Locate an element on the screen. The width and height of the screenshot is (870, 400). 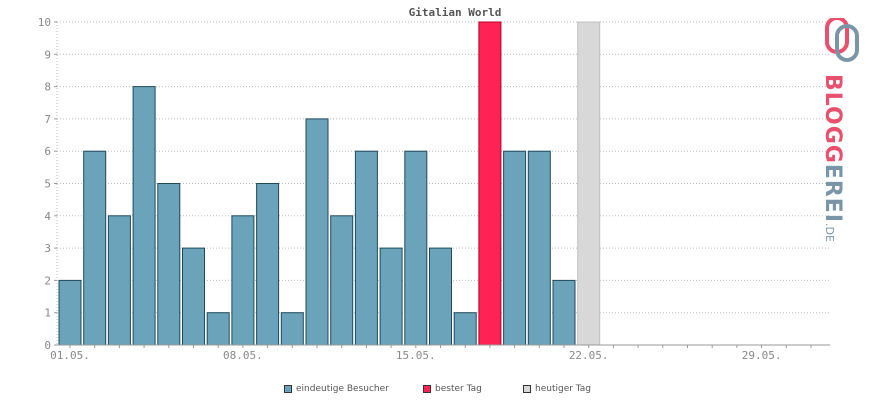
legend-swatch-best-day is located at coordinates (427, 389).